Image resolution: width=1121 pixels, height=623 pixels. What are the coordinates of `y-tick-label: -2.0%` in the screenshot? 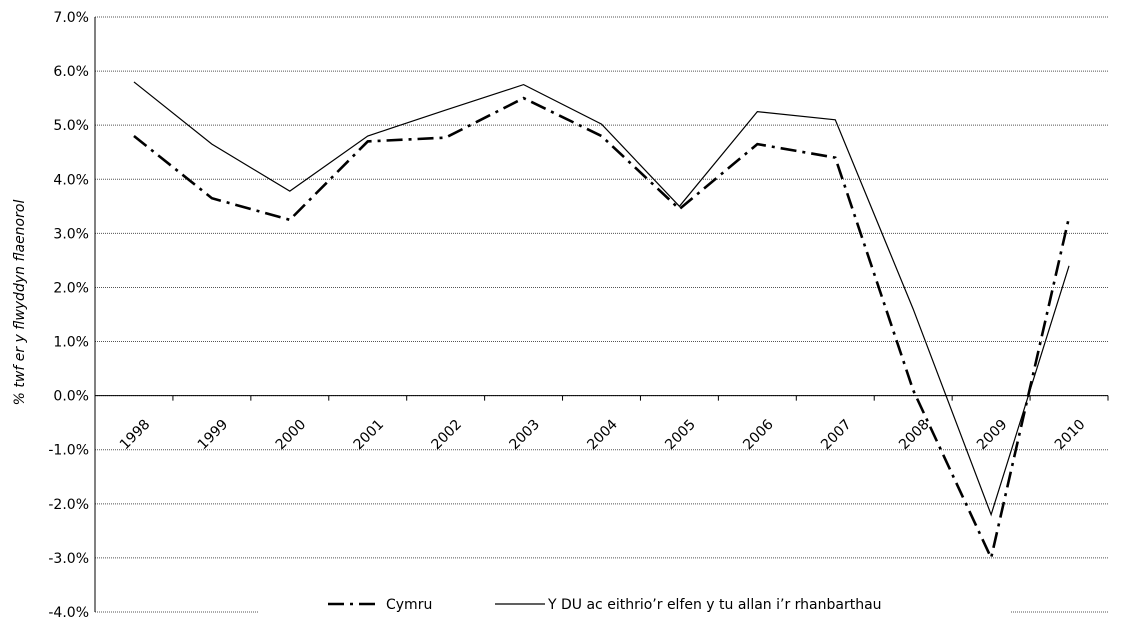 It's located at (68, 505).